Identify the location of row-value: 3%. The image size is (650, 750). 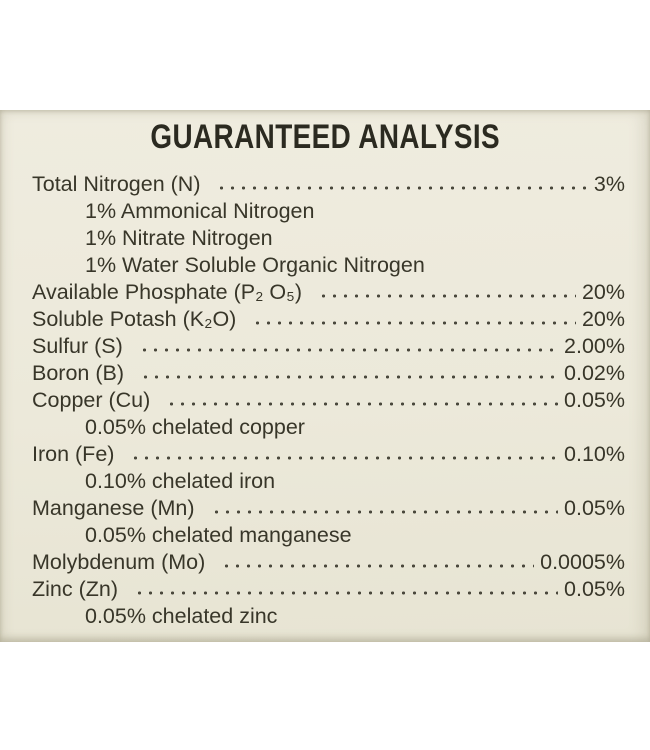
(609, 184).